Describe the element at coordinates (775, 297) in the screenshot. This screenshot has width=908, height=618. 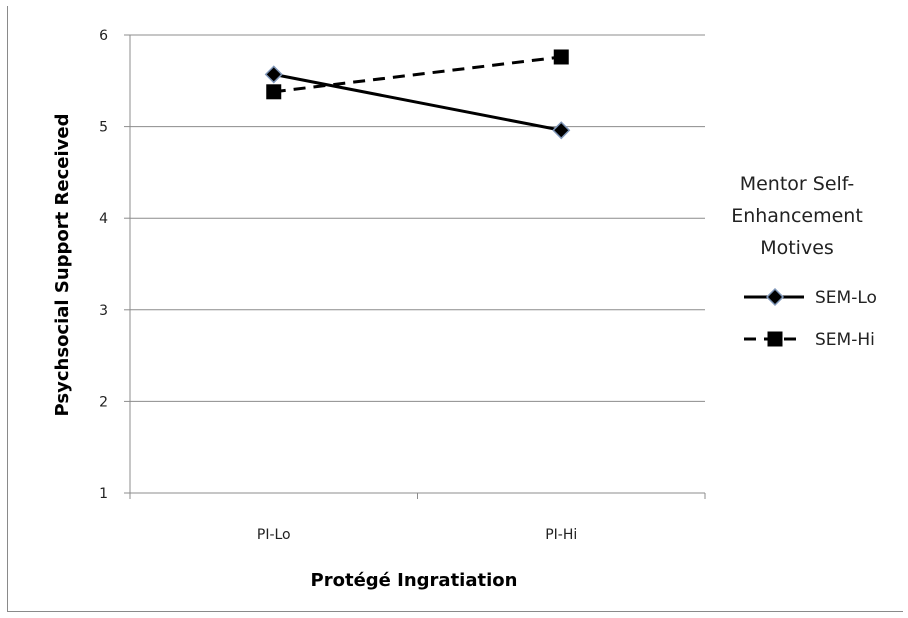
I see `legend-marker-sem-lo` at that location.